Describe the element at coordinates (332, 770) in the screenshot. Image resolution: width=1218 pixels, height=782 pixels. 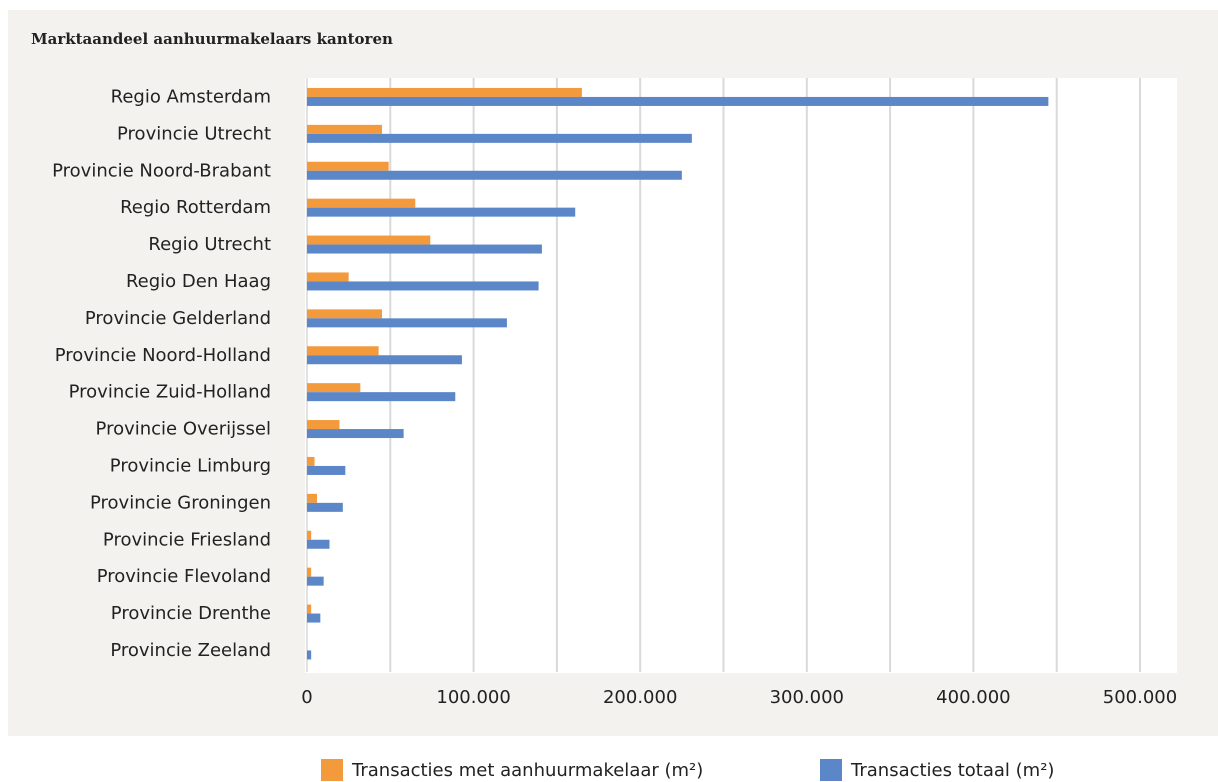
I see `legend-swatch-met` at that location.